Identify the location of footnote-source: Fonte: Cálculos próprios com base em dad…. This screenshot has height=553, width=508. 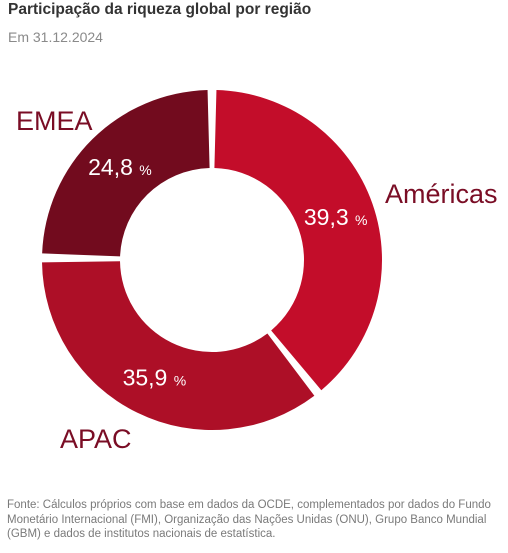
(249, 519).